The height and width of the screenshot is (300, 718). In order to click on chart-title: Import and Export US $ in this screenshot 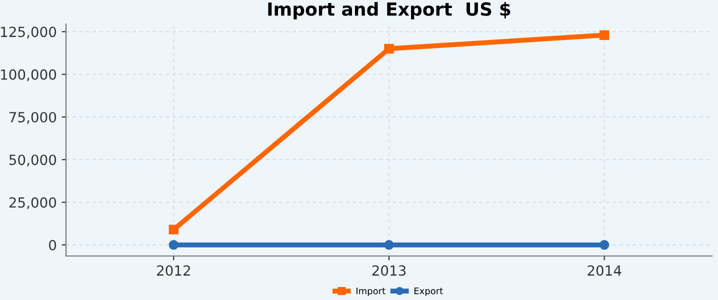, I will do `click(389, 11)`.